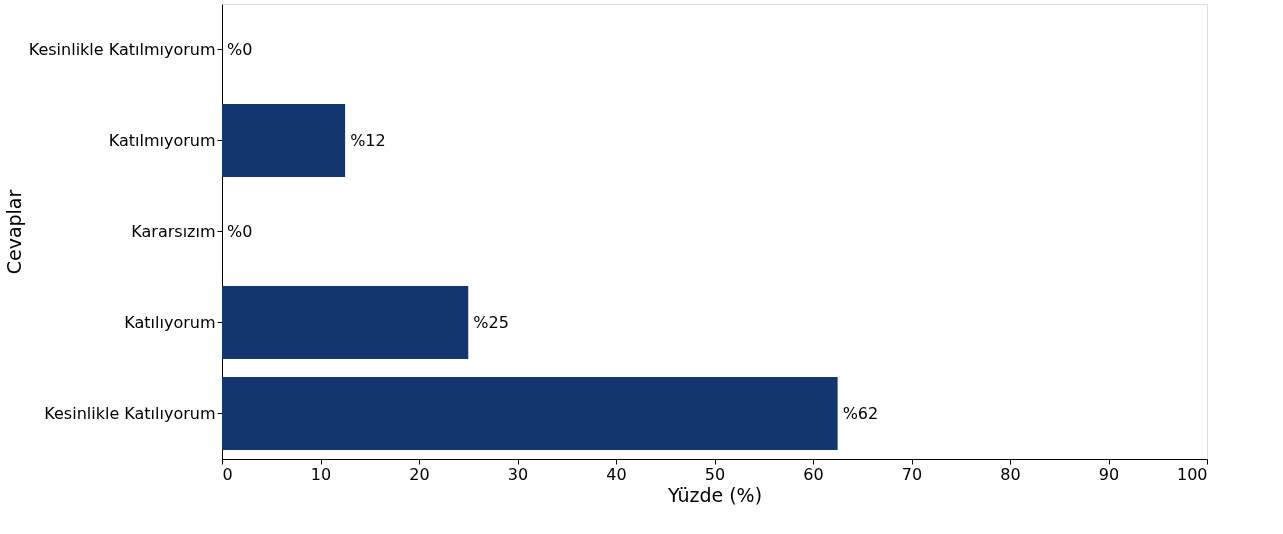 The width and height of the screenshot is (1283, 534). Describe the element at coordinates (419, 474) in the screenshot. I see `x-tick-label: 20` at that location.